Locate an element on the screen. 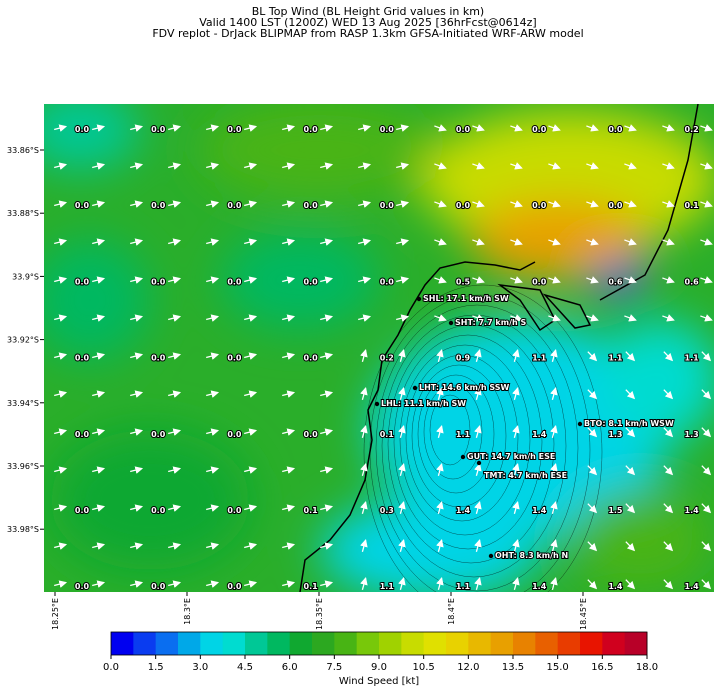  lat-label: 33.92°S is located at coordinates (23, 340).